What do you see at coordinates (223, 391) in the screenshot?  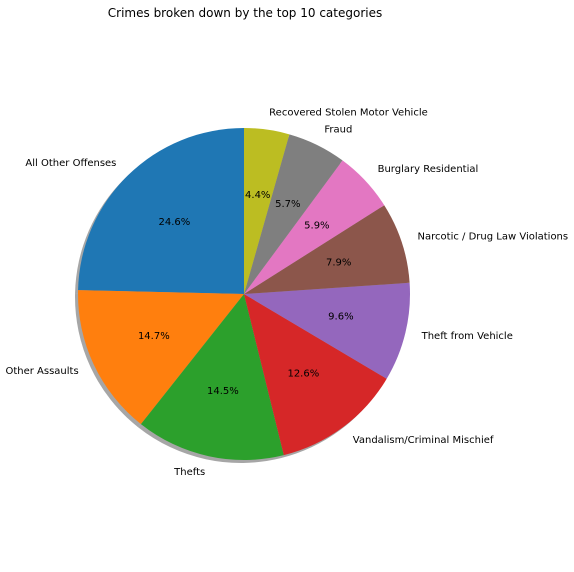 I see `pct-label-thefts: 14.5%` at bounding box center [223, 391].